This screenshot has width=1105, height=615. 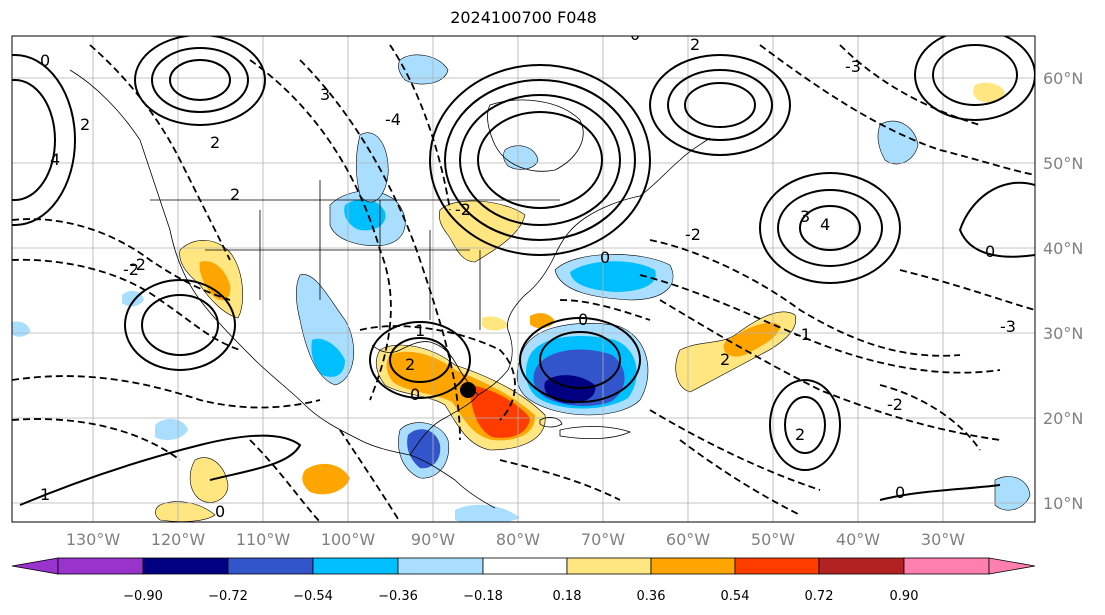 I want to click on lon-label: 30°W, so click(x=943, y=539).